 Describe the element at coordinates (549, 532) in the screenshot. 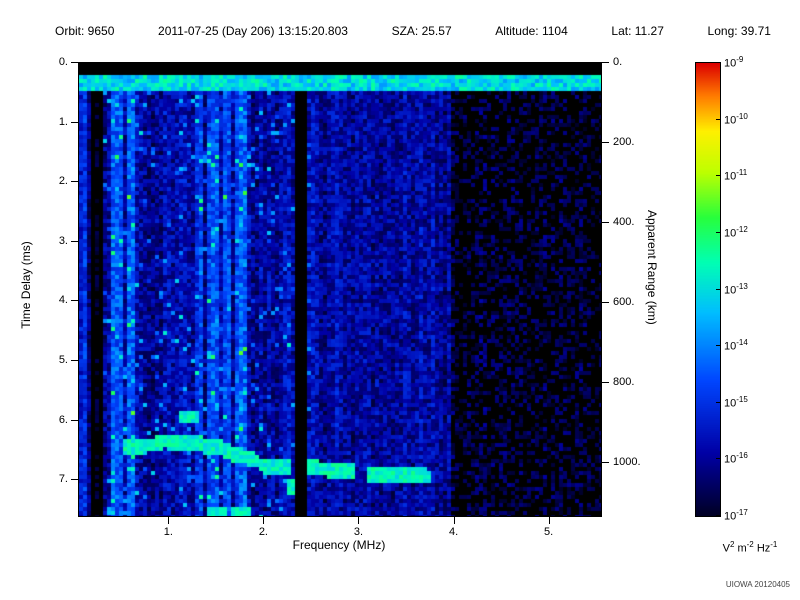

I see `x-axis-tick-label: 5.` at that location.